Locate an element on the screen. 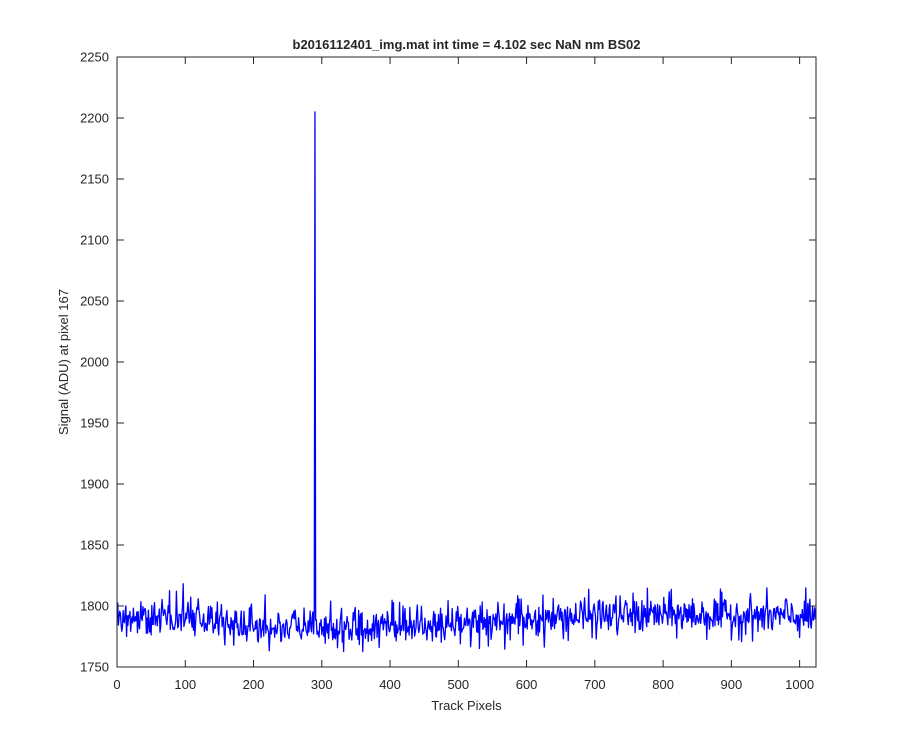  y-tick-label: 1850 is located at coordinates (94, 545).